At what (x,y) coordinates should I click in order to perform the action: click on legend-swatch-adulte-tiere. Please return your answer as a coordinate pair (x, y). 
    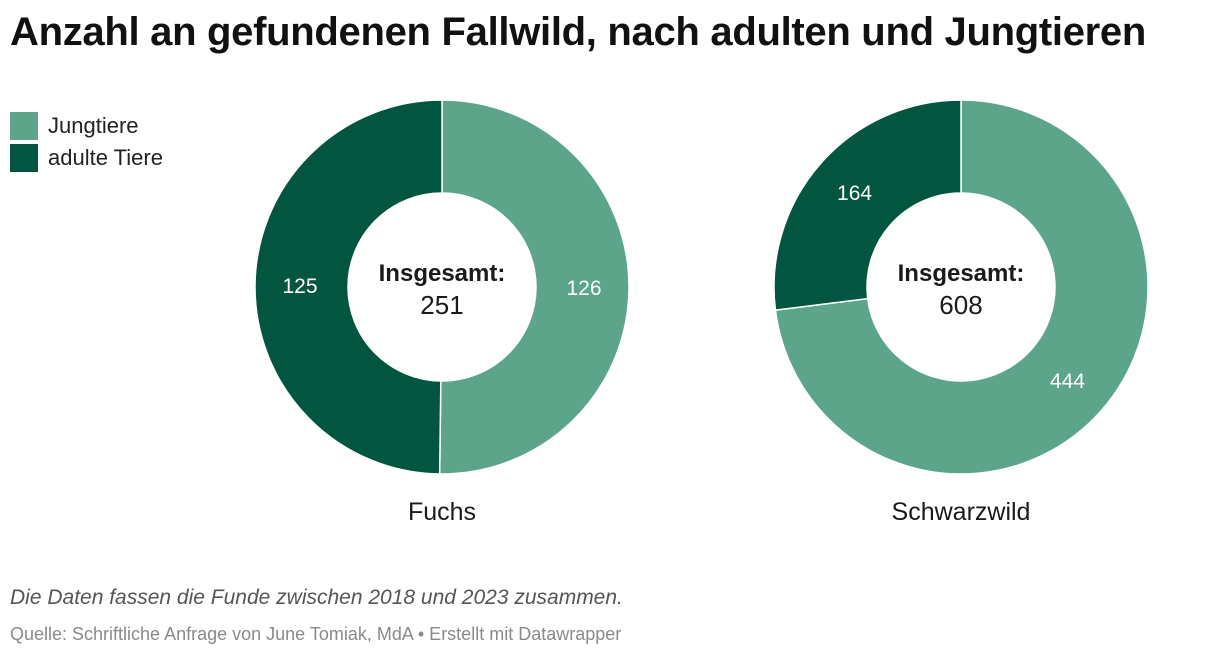
    Looking at the image, I should click on (24, 158).